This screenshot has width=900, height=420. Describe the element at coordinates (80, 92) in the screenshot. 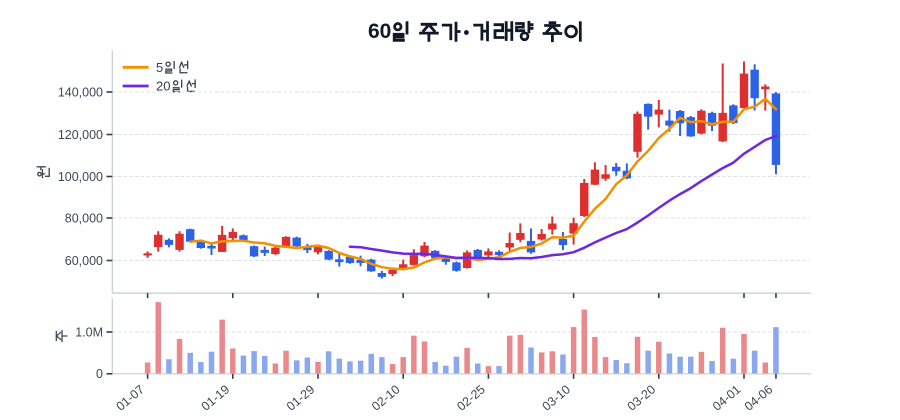

I see `svg-text: 140,000` at that location.